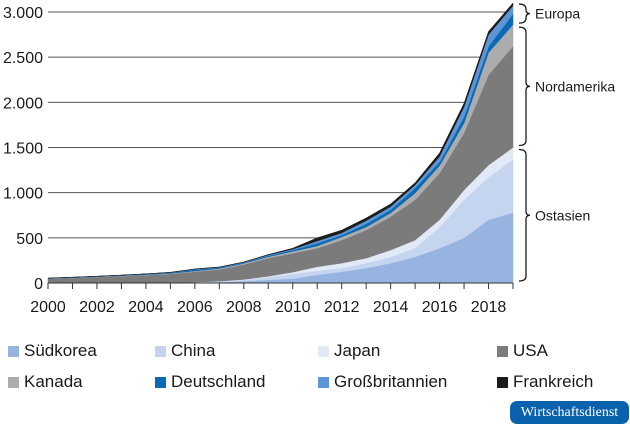 The image size is (630, 432). What do you see at coordinates (60, 350) in the screenshot?
I see `legend-label: Südkorea` at bounding box center [60, 350].